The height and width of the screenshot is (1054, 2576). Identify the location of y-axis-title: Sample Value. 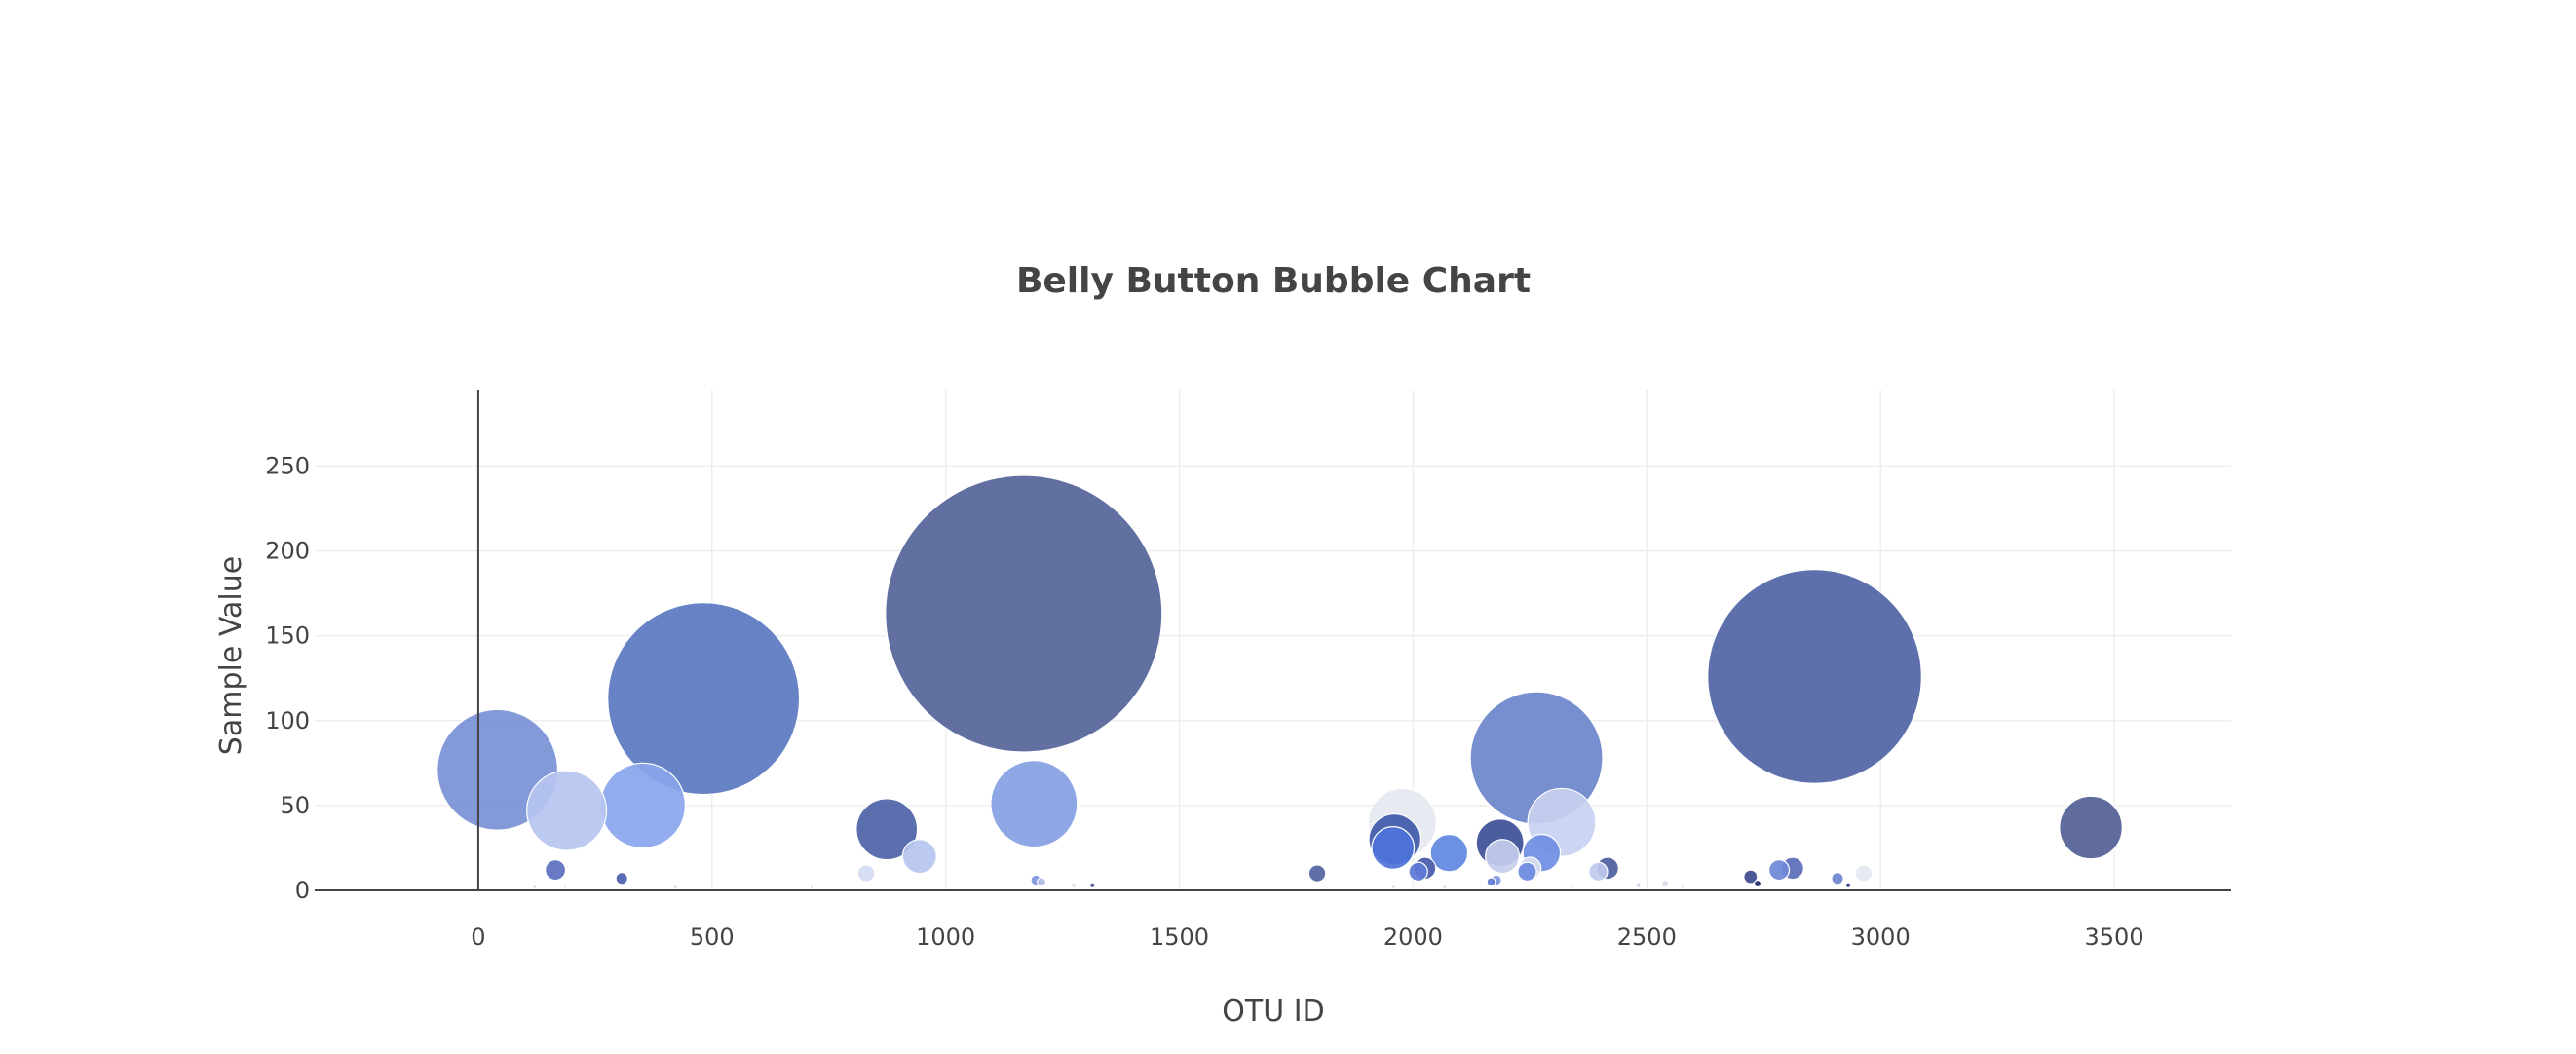
(231, 656).